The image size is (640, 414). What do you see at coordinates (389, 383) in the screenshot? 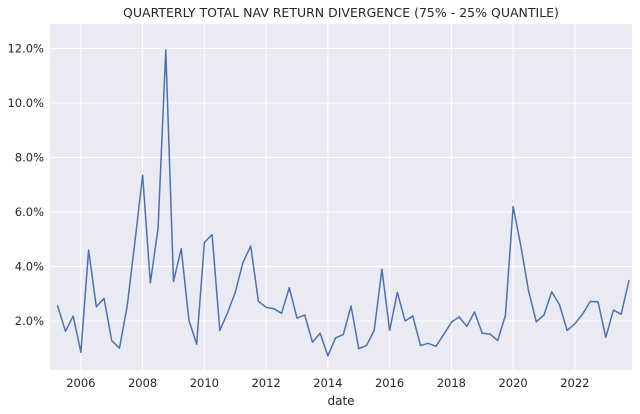
I see `x-tick-label: 2016` at bounding box center [389, 383].